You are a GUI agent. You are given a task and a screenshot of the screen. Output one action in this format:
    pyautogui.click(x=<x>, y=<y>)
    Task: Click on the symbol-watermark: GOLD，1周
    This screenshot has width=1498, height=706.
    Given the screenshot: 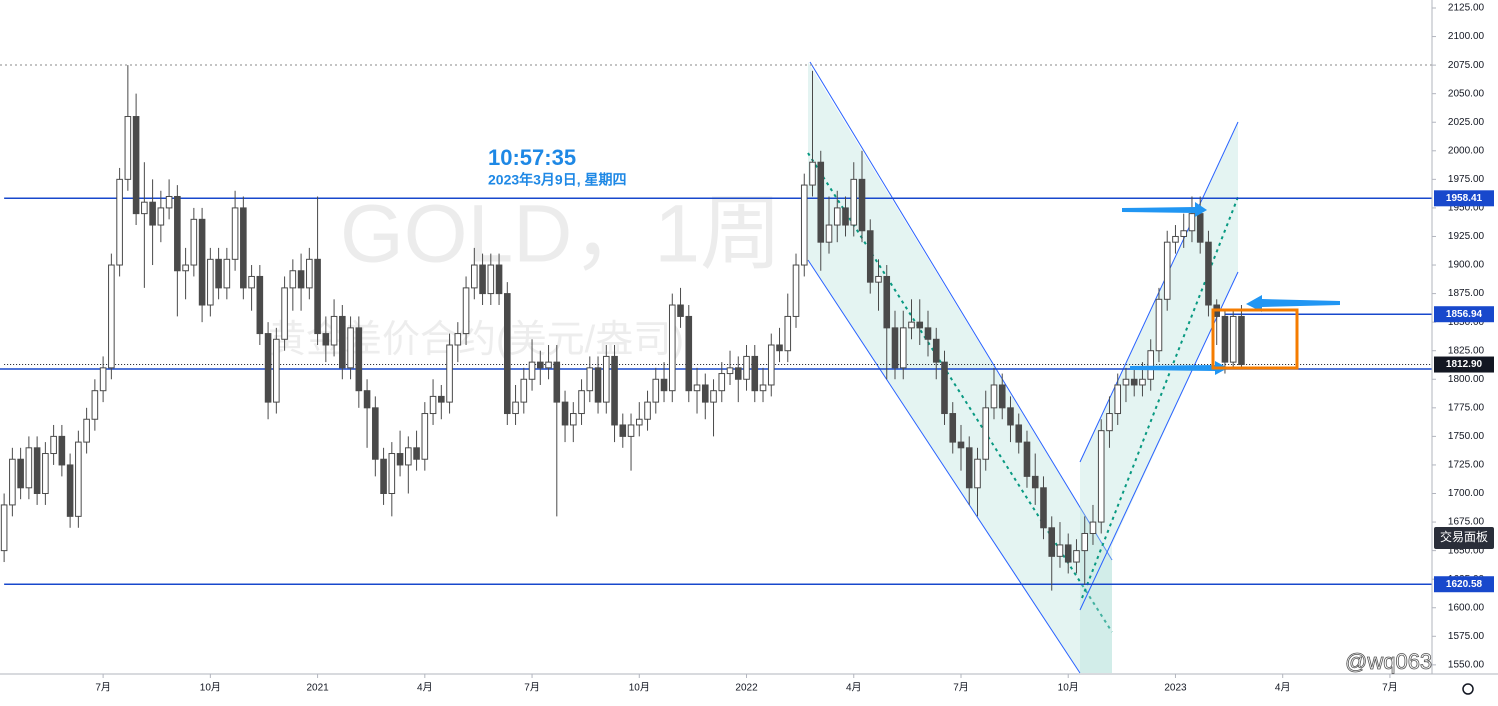 What is the action you would take?
    pyautogui.click(x=561, y=234)
    